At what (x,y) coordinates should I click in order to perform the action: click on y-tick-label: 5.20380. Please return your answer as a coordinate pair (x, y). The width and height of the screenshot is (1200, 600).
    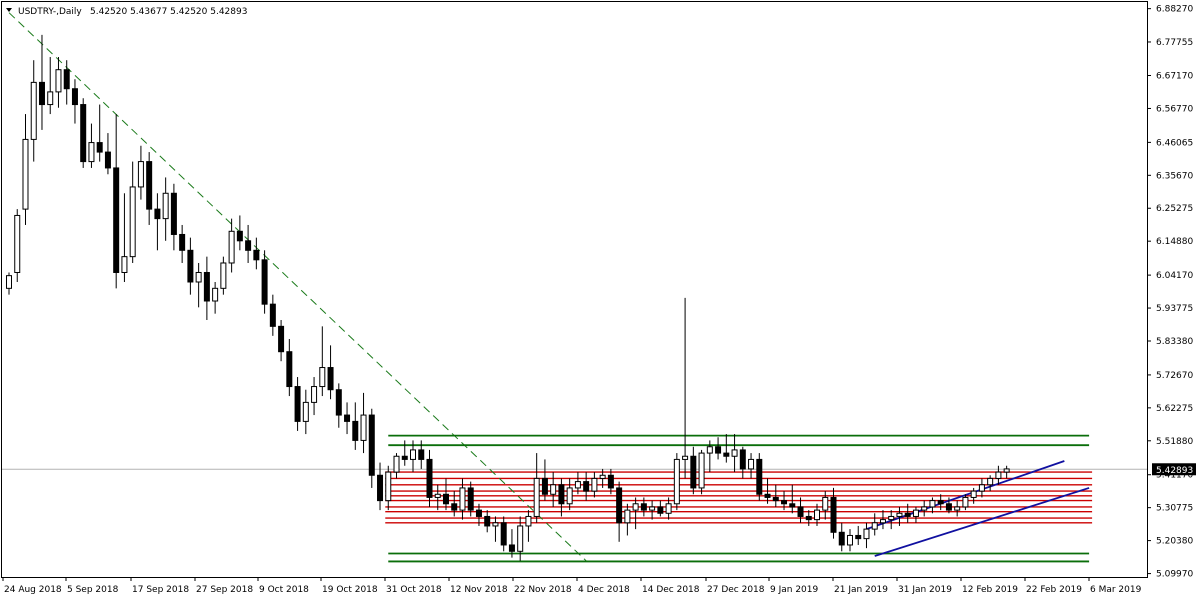
    Looking at the image, I should click on (1174, 542).